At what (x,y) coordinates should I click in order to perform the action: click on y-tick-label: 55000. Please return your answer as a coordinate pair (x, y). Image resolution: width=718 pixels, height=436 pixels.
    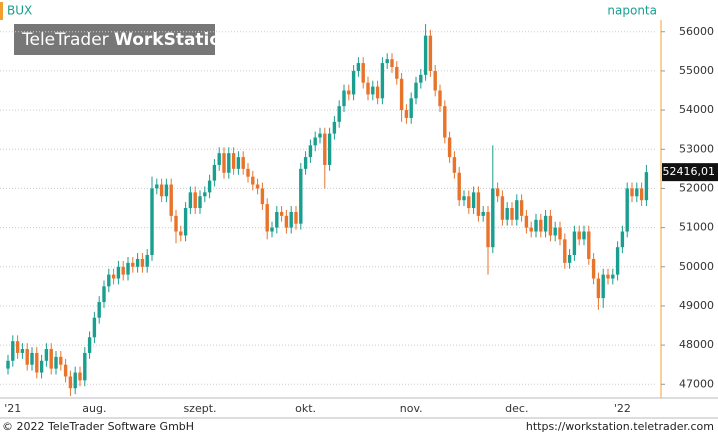
    Looking at the image, I should click on (696, 70).